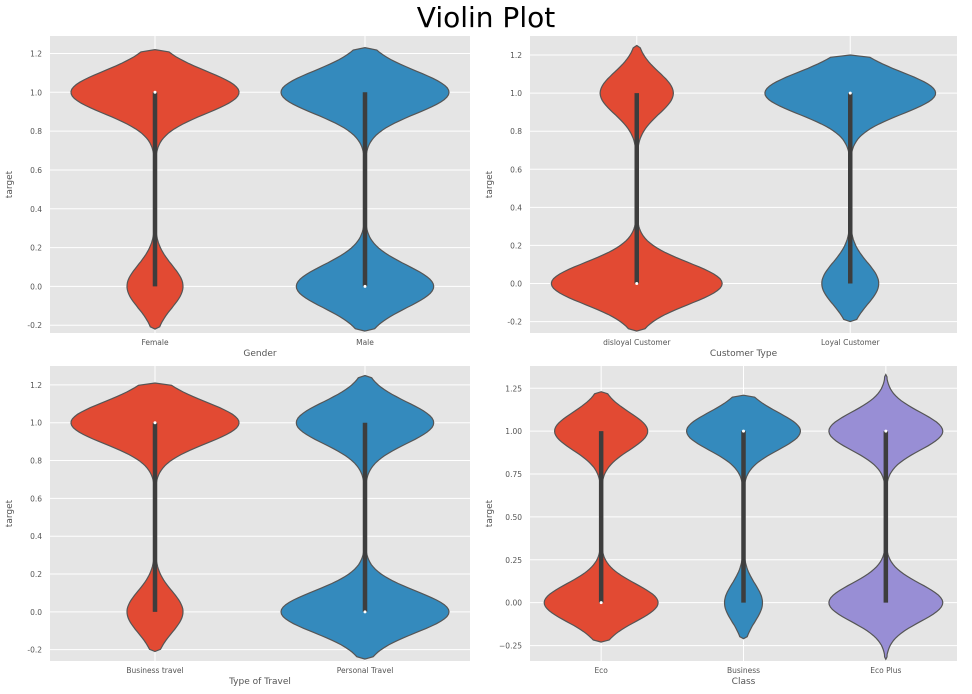  What do you see at coordinates (513, 474) in the screenshot?
I see `y-tick-label: 0.75` at bounding box center [513, 474].